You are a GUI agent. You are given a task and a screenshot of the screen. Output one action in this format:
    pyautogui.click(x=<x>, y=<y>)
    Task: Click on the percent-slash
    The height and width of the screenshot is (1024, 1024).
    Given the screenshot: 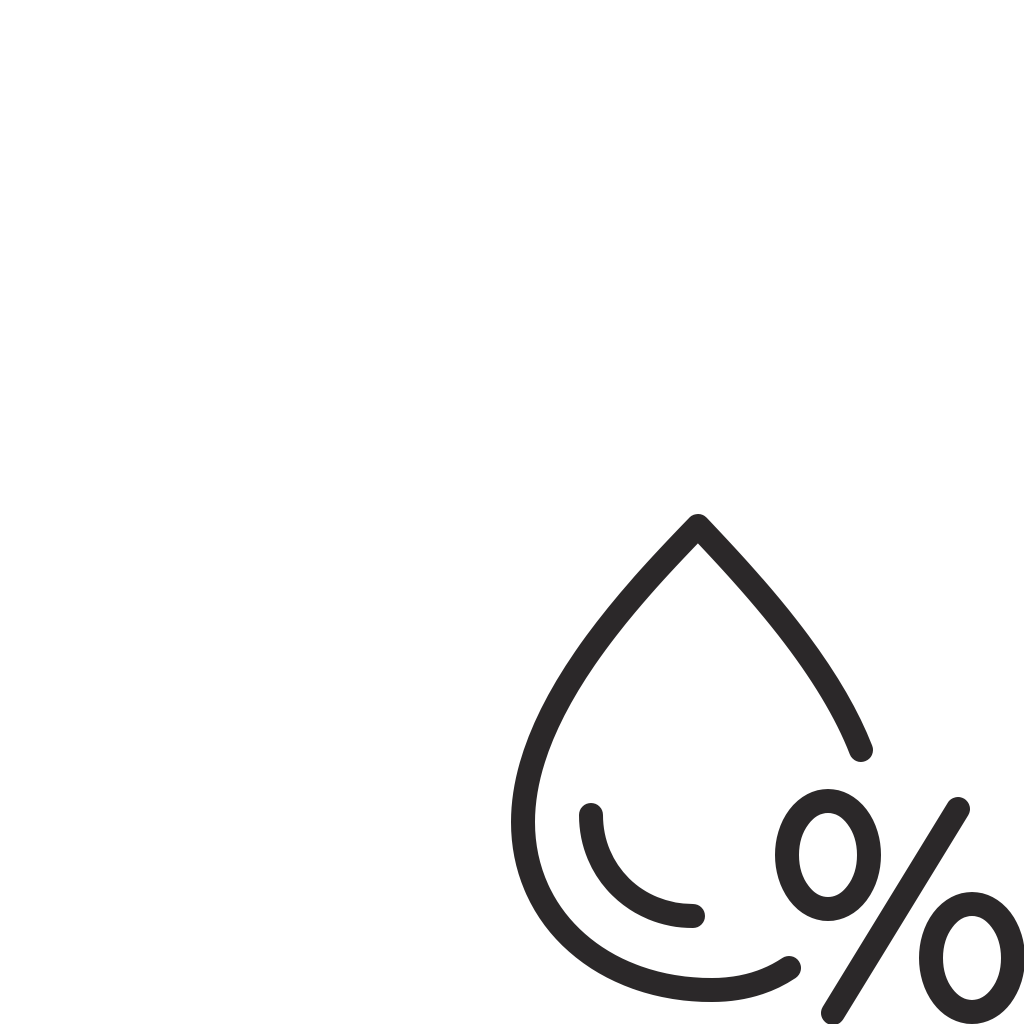 What is the action you would take?
    pyautogui.click(x=895, y=910)
    